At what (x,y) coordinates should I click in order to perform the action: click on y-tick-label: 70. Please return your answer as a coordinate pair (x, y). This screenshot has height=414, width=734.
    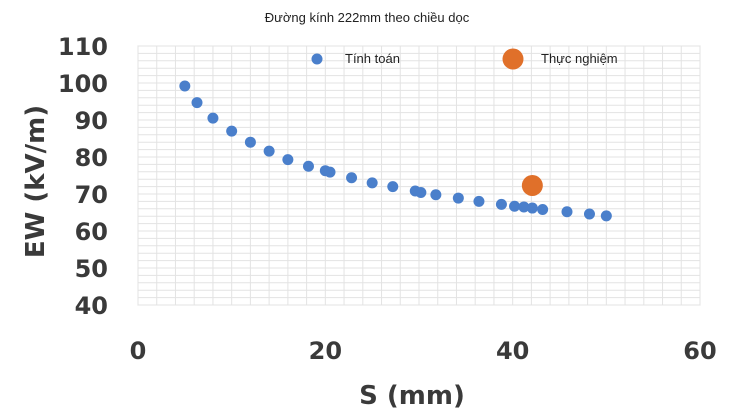
    Looking at the image, I should click on (91, 195).